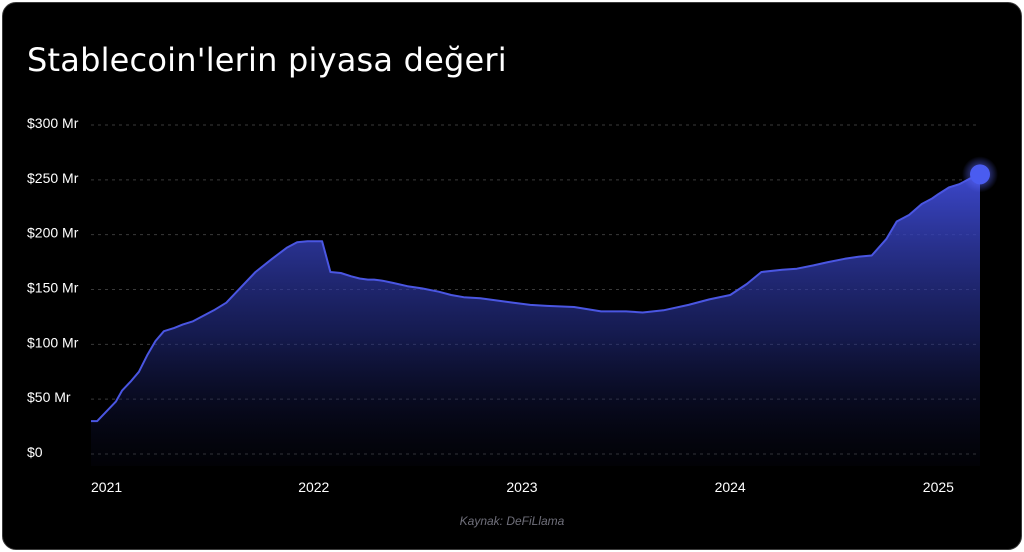 The height and width of the screenshot is (552, 1024). I want to click on x-tick-label: 2021, so click(106, 487).